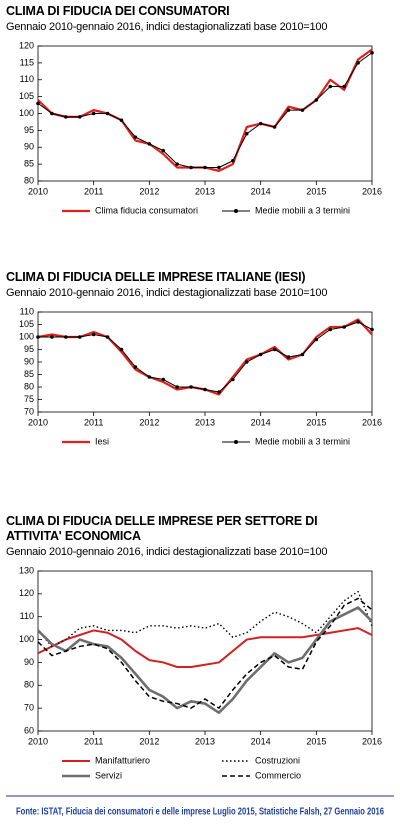 The width and height of the screenshot is (400, 831). What do you see at coordinates (118, 11) in the screenshot?
I see `chart-title: CLIMA DI FIDUCIA DEI CONSUMATORI` at bounding box center [118, 11].